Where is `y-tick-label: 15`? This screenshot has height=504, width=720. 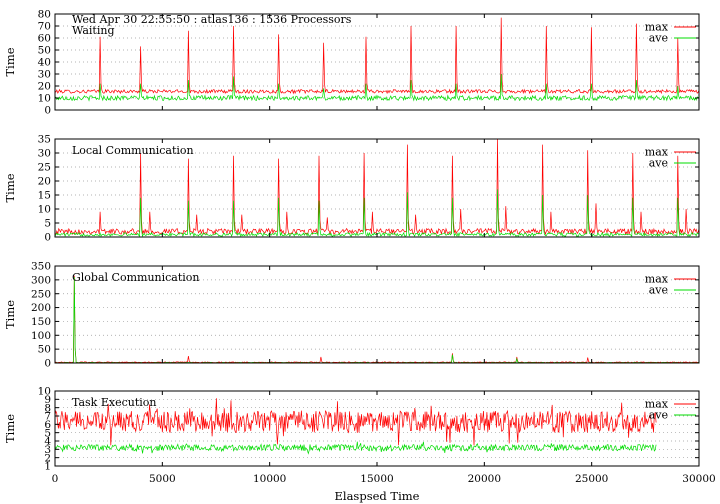
y-tick-label: 15 is located at coordinates (44, 196).